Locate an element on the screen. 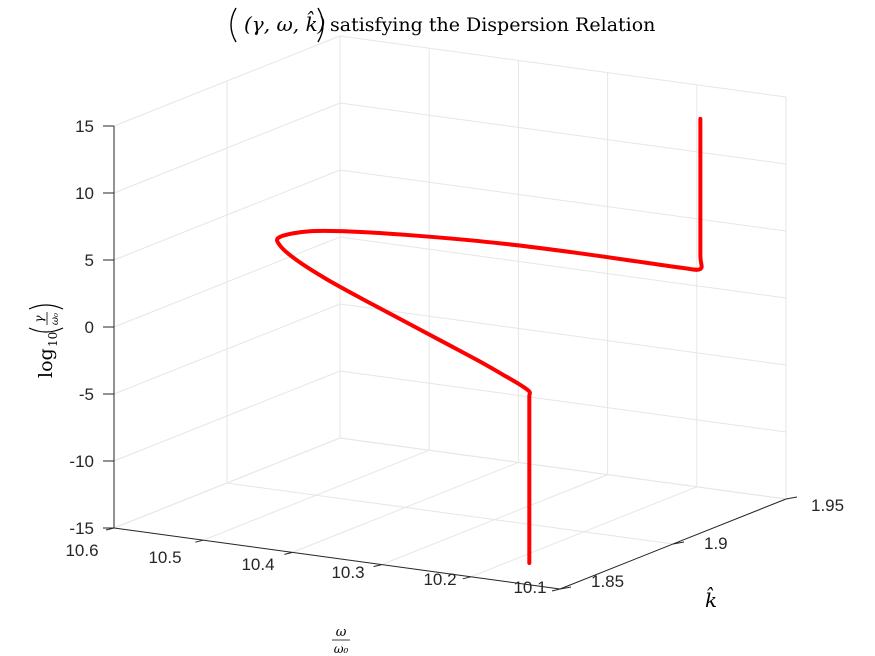 The height and width of the screenshot is (656, 875). x-tick-label: 10.6 is located at coordinates (81, 550).